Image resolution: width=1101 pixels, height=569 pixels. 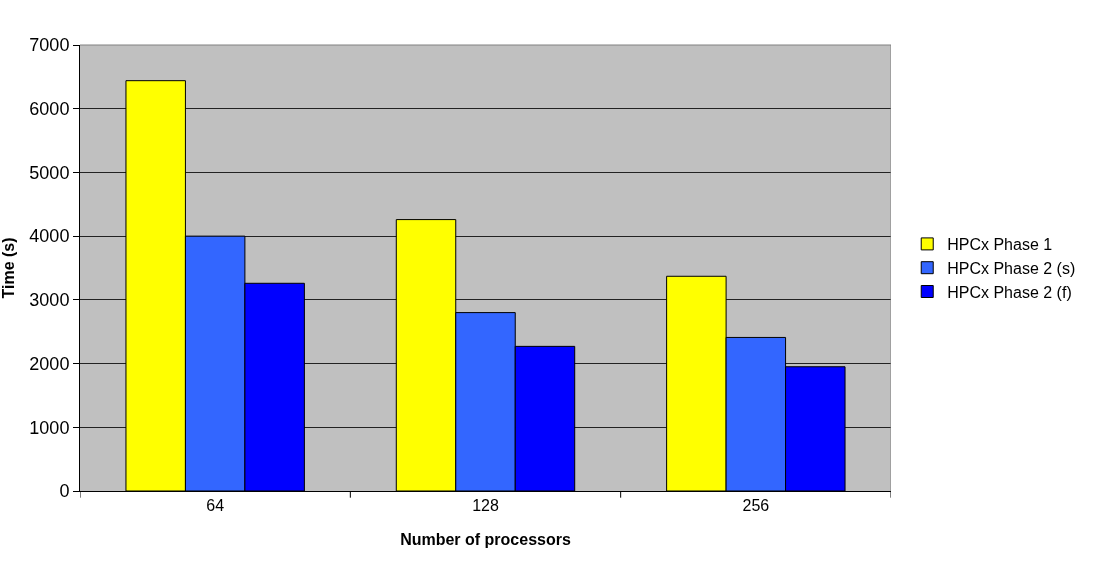 I want to click on y-tick-label: 0, so click(x=64, y=491).